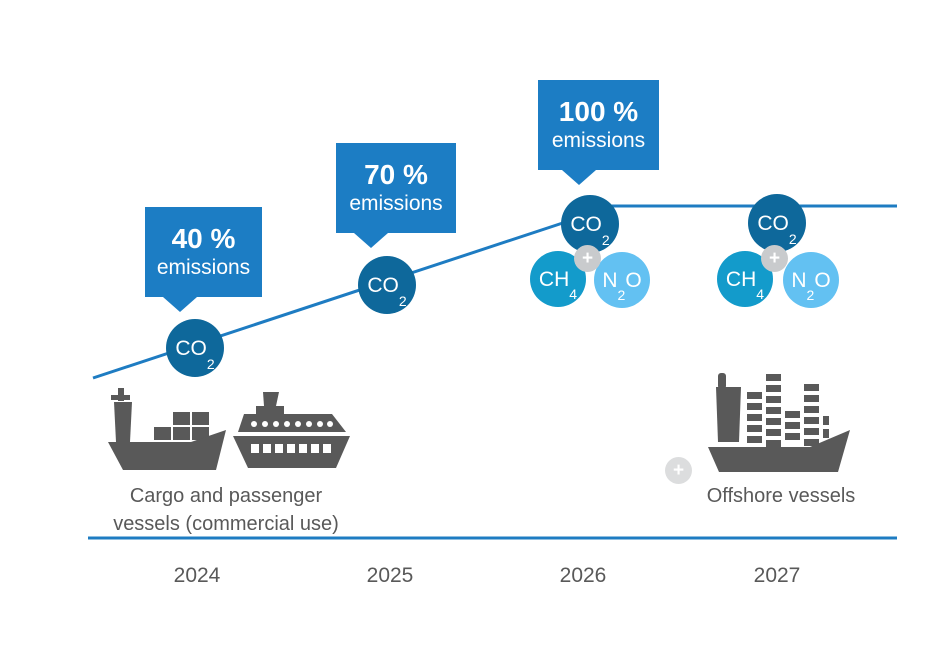 Image resolution: width=951 pixels, height=654 pixels. I want to click on passenger-ship-icon, so click(291, 430).